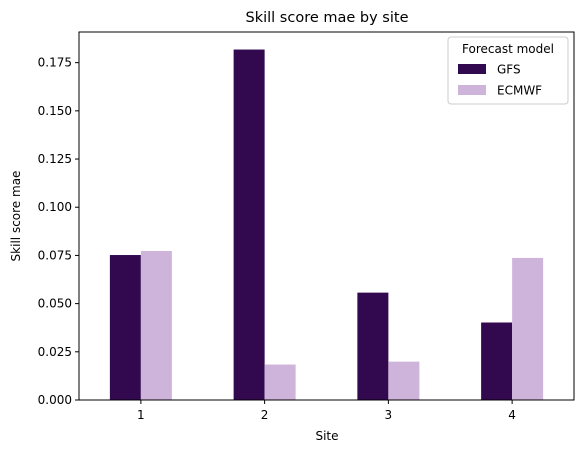 The height and width of the screenshot is (453, 585). Describe the element at coordinates (55, 207) in the screenshot. I see `y-tick-label: 0.100` at that location.